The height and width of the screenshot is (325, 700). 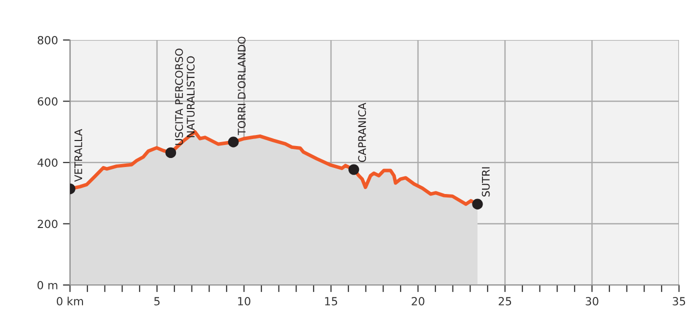 I want to click on x-tick-label: 25, so click(x=505, y=301).